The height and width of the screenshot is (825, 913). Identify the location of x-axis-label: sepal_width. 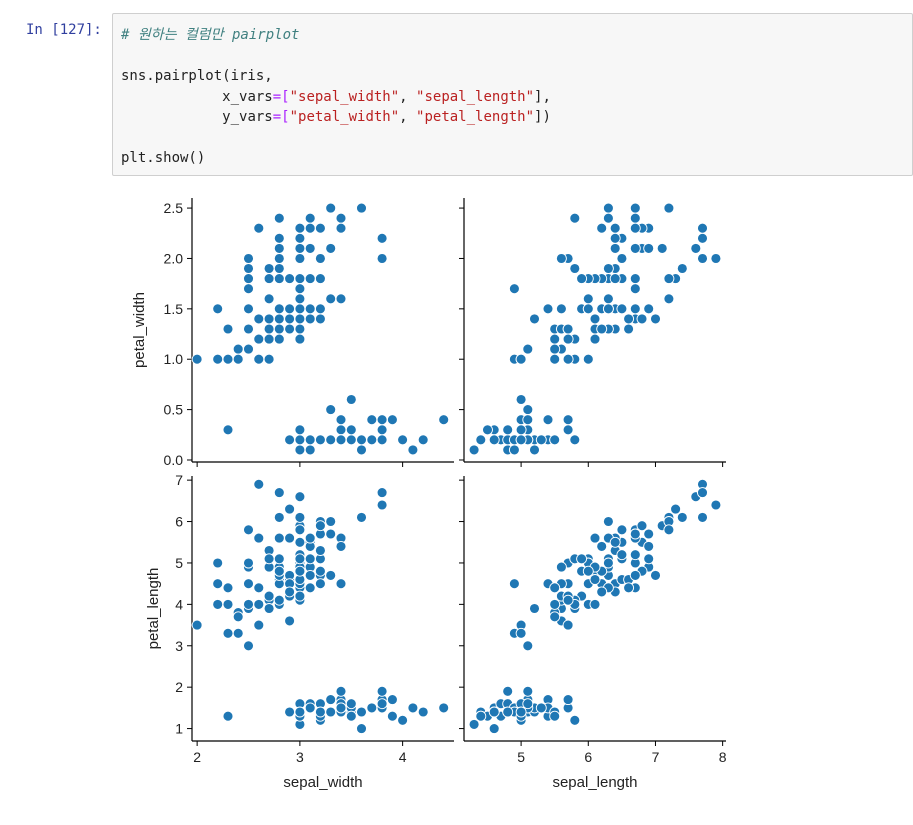
(322, 782).